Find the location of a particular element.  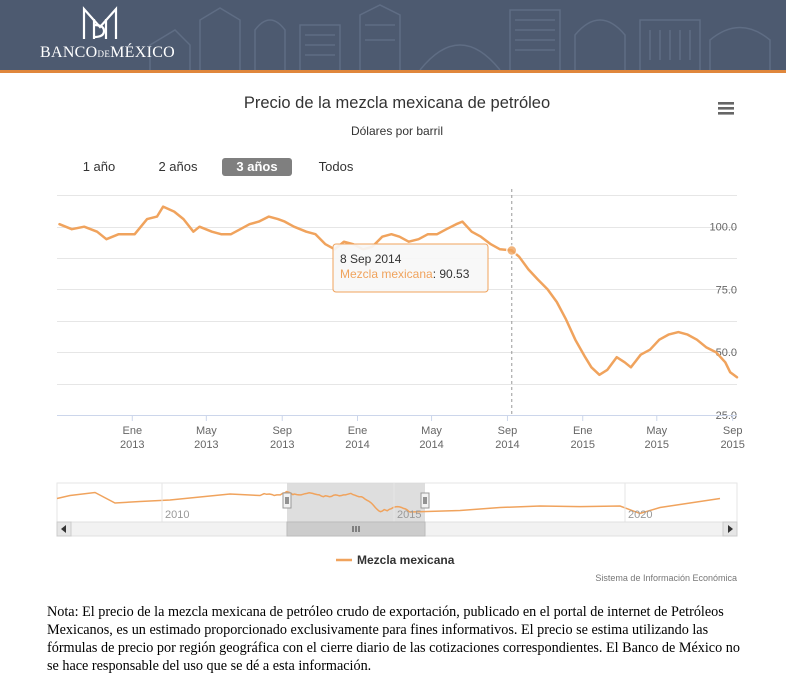

navigator-label: 2015 is located at coordinates (409, 515).